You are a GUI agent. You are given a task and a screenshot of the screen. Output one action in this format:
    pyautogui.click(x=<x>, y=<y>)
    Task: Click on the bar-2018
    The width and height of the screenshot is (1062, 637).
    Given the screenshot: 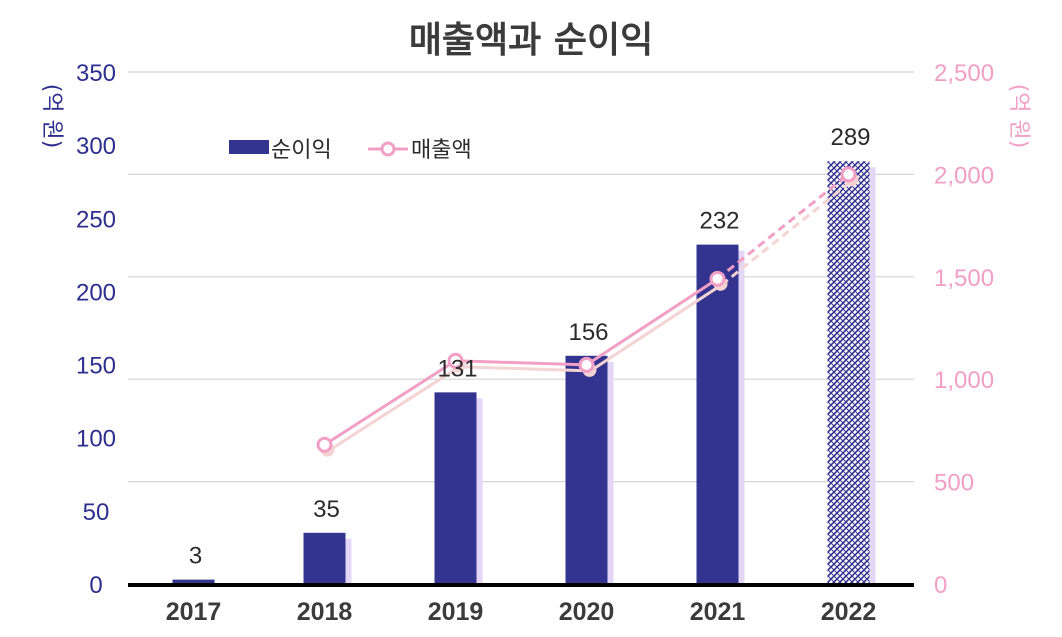 What is the action you would take?
    pyautogui.click(x=324, y=558)
    